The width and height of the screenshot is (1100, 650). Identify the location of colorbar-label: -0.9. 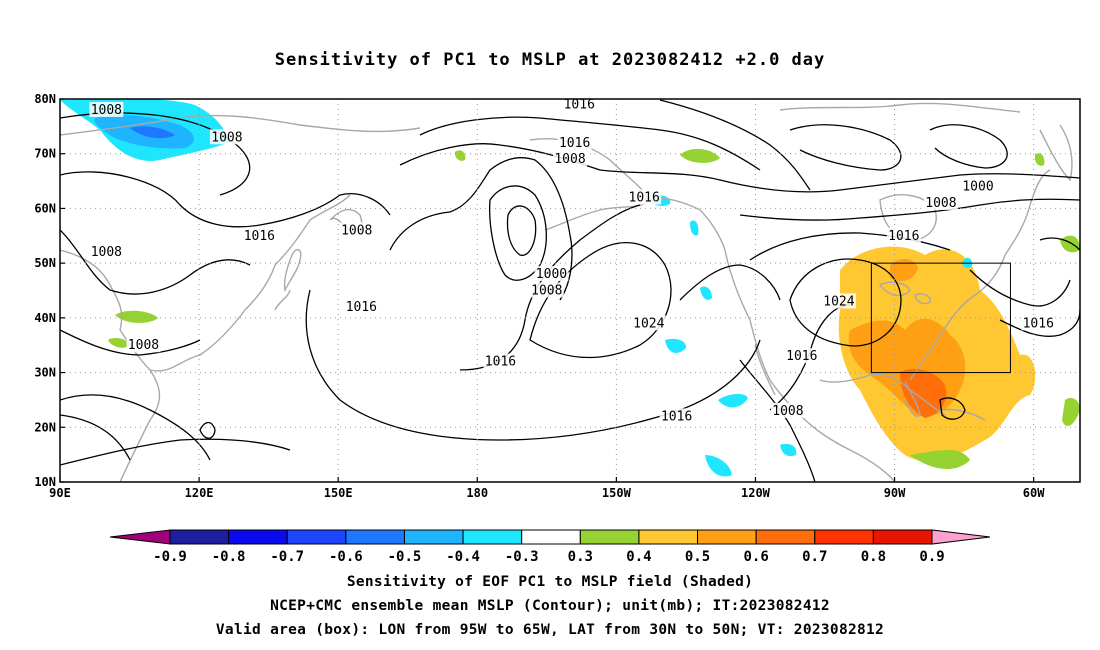
(170, 557).